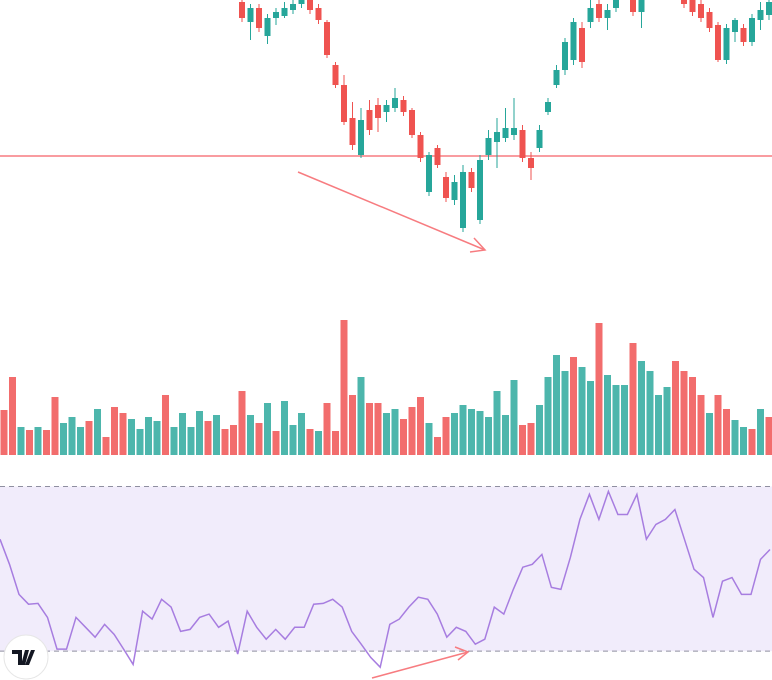 The height and width of the screenshot is (680, 772). What do you see at coordinates (392, 212) in the screenshot?
I see `trend-arrow` at bounding box center [392, 212].